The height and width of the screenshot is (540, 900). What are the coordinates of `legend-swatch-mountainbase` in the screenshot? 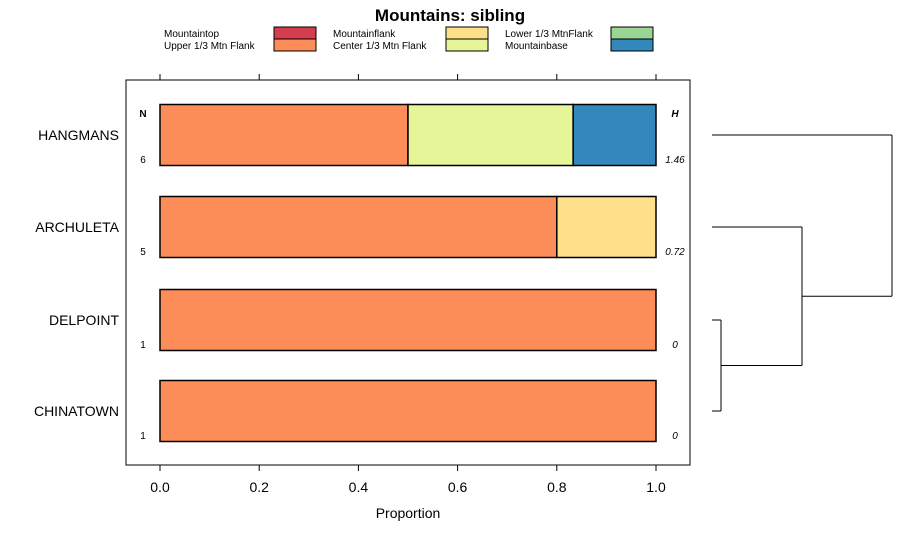 It's located at (632, 45).